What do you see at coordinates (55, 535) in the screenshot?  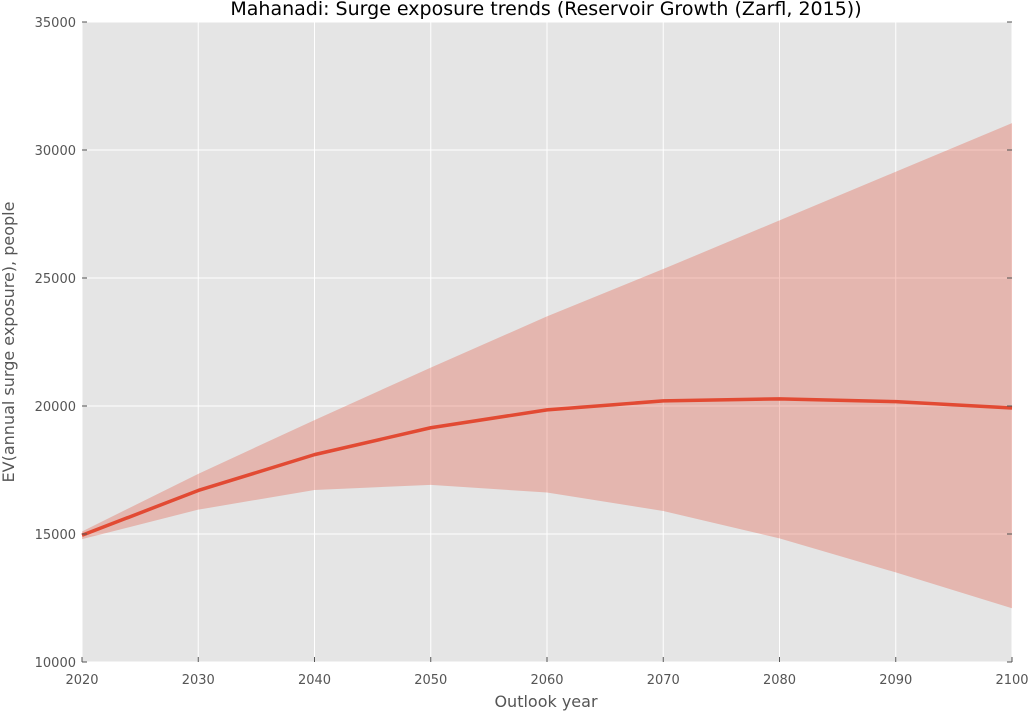 I see `y-tick-label: 15000` at bounding box center [55, 535].